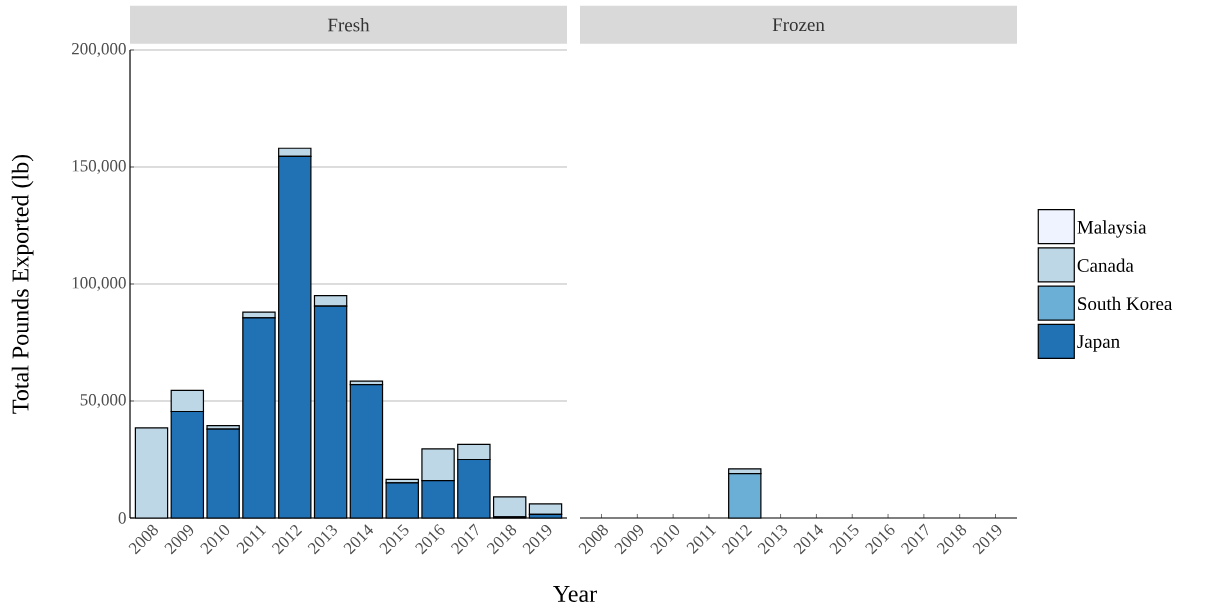 The image size is (1227, 608). What do you see at coordinates (1112, 229) in the screenshot?
I see `legend-label: Malaysia` at bounding box center [1112, 229].